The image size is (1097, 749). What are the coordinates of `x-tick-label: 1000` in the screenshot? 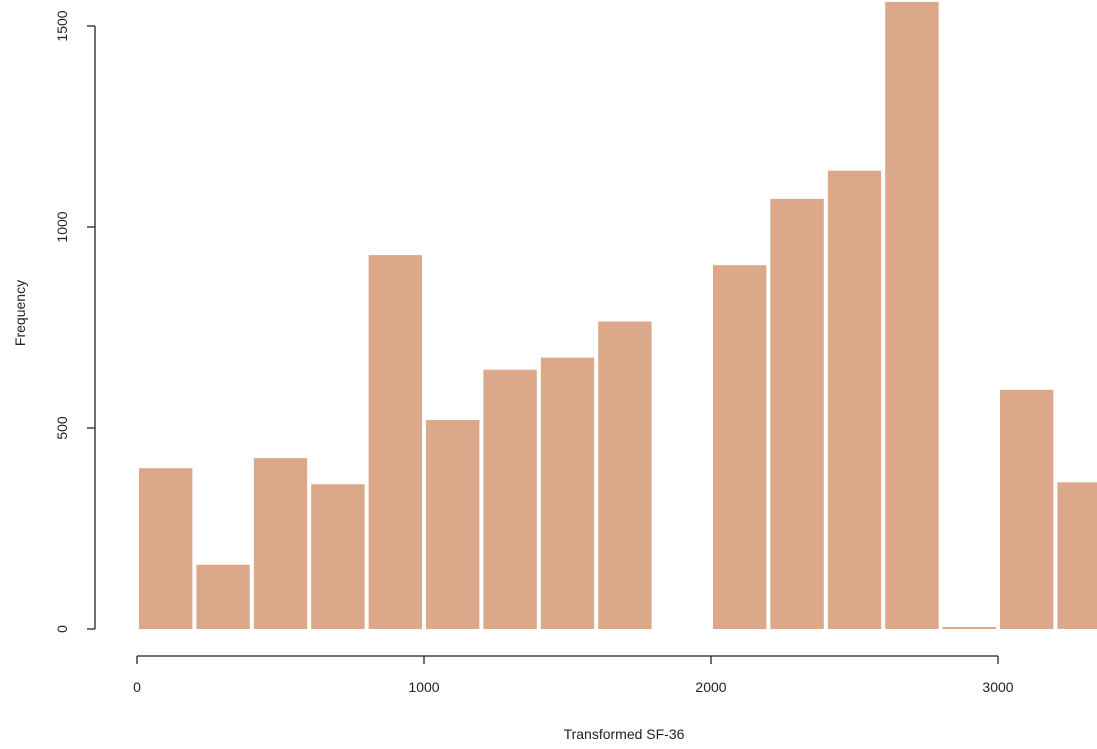 It's located at (423, 687).